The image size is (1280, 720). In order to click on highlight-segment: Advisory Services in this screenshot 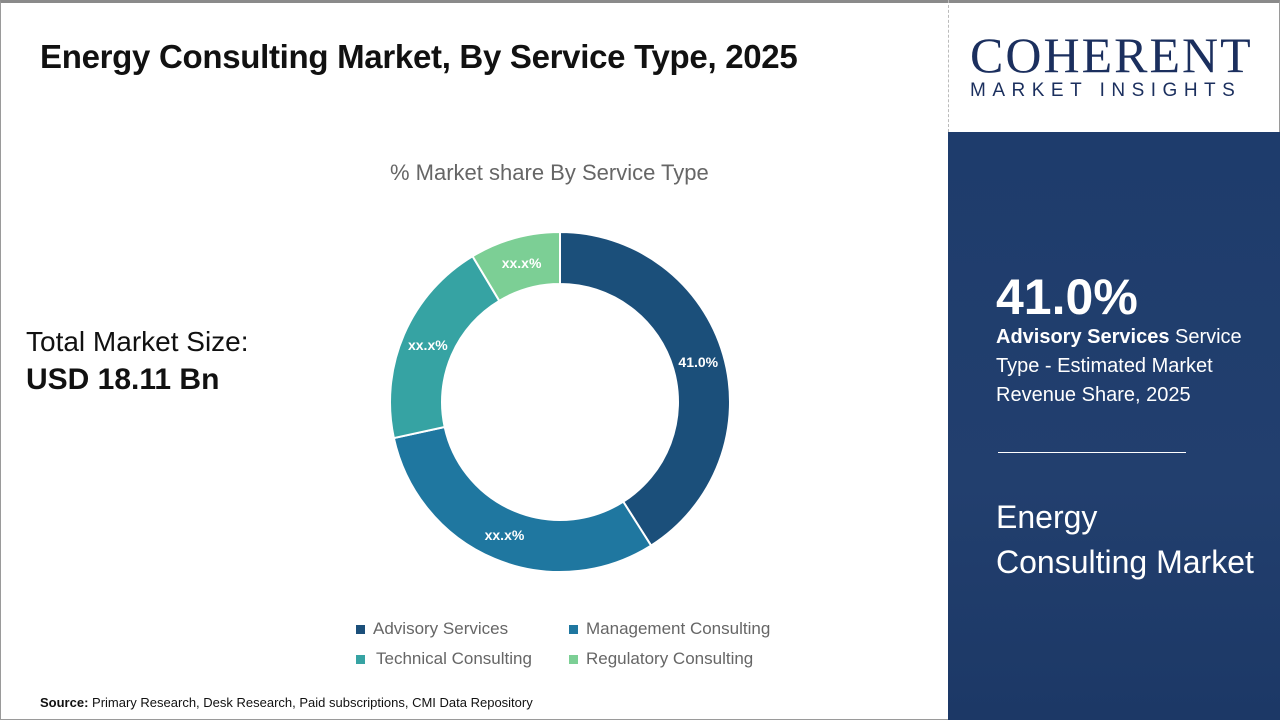, I will do `click(1083, 337)`.